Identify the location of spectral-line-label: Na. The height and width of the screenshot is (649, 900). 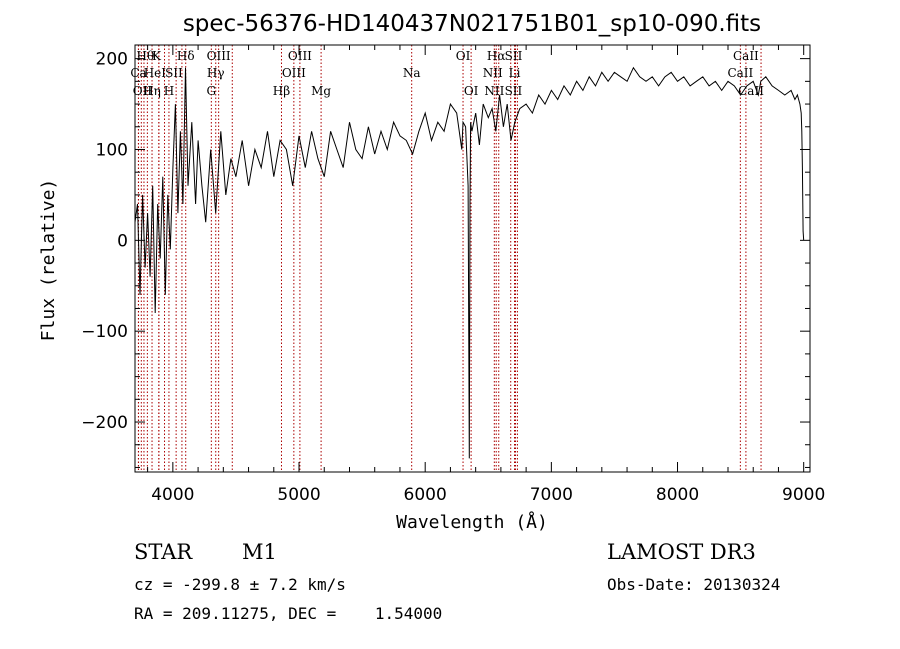
(412, 73).